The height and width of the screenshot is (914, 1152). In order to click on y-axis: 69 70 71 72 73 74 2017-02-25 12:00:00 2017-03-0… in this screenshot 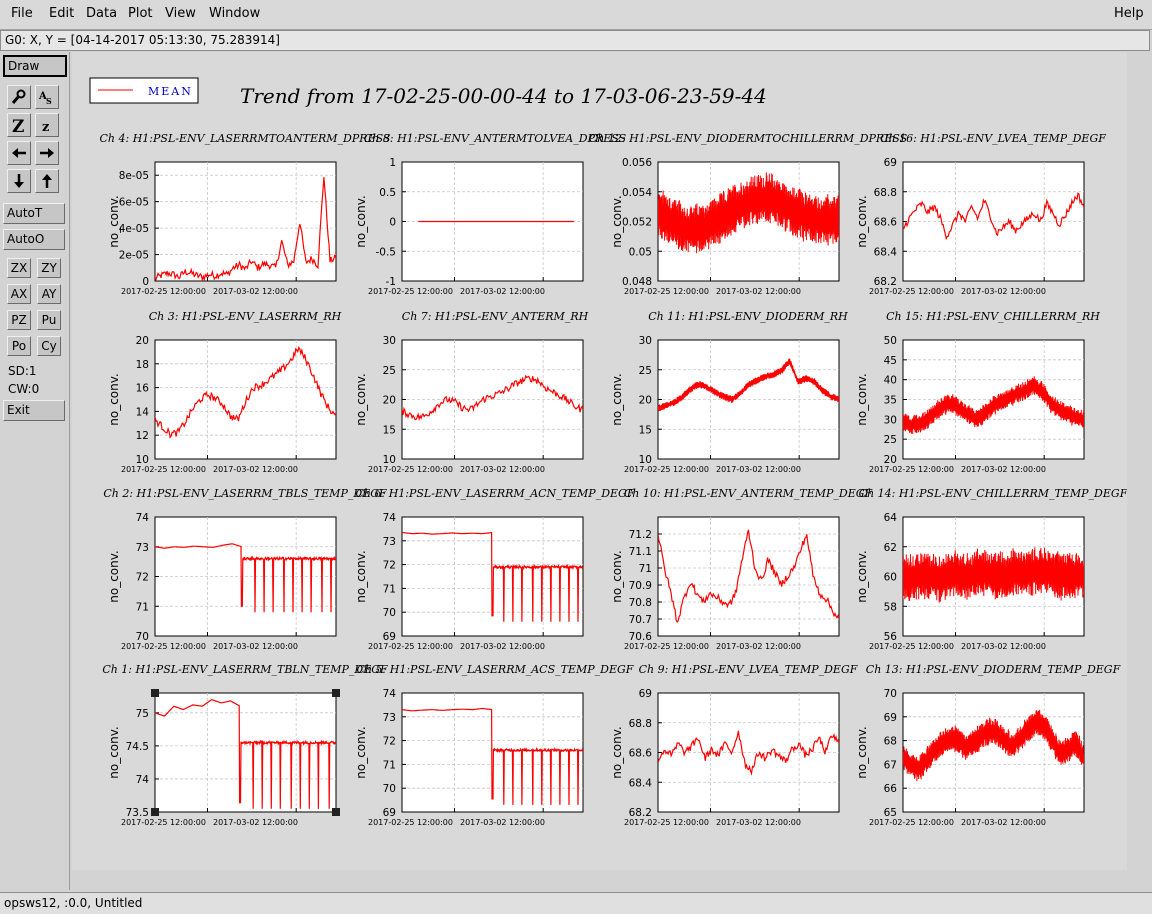, I will do `click(468, 581)`.